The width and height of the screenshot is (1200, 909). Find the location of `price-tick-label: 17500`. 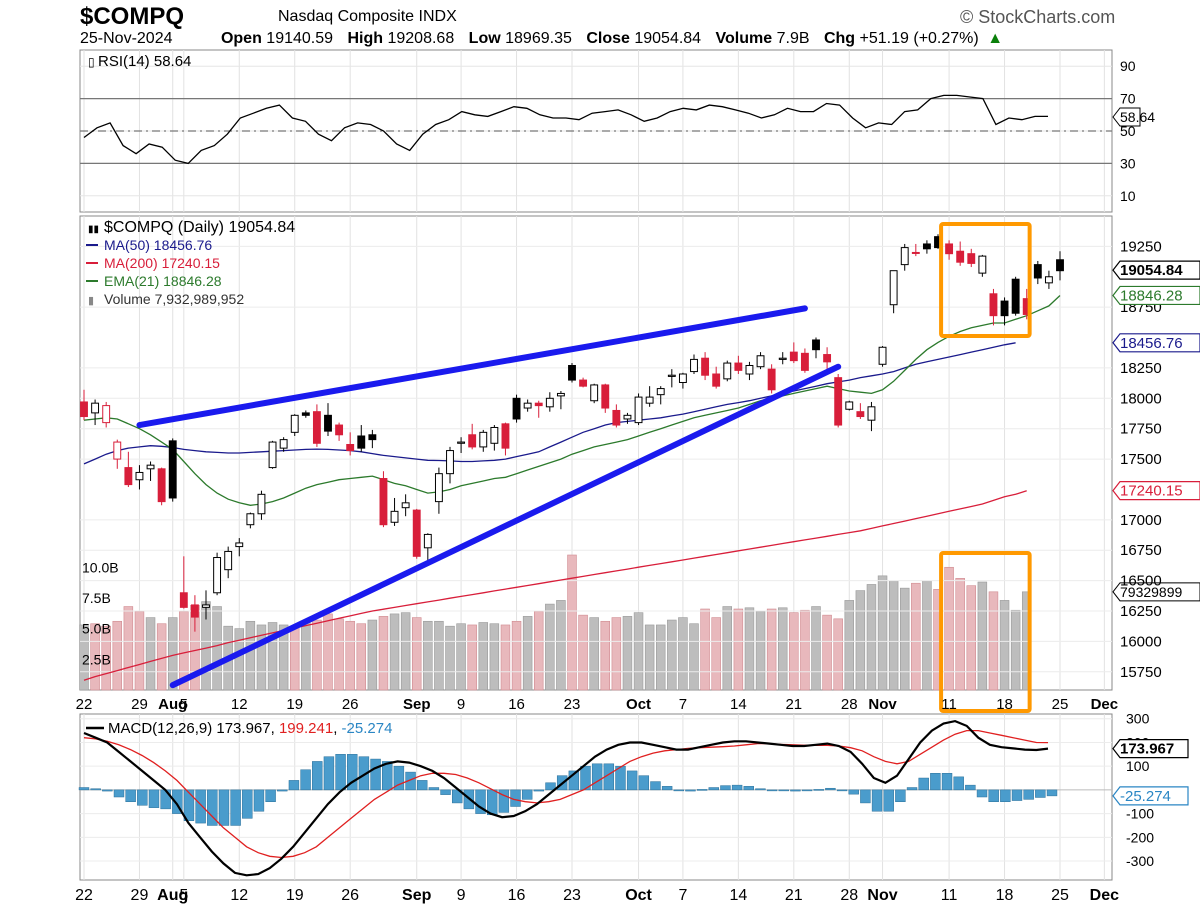

price-tick-label: 17500 is located at coordinates (1141, 459).